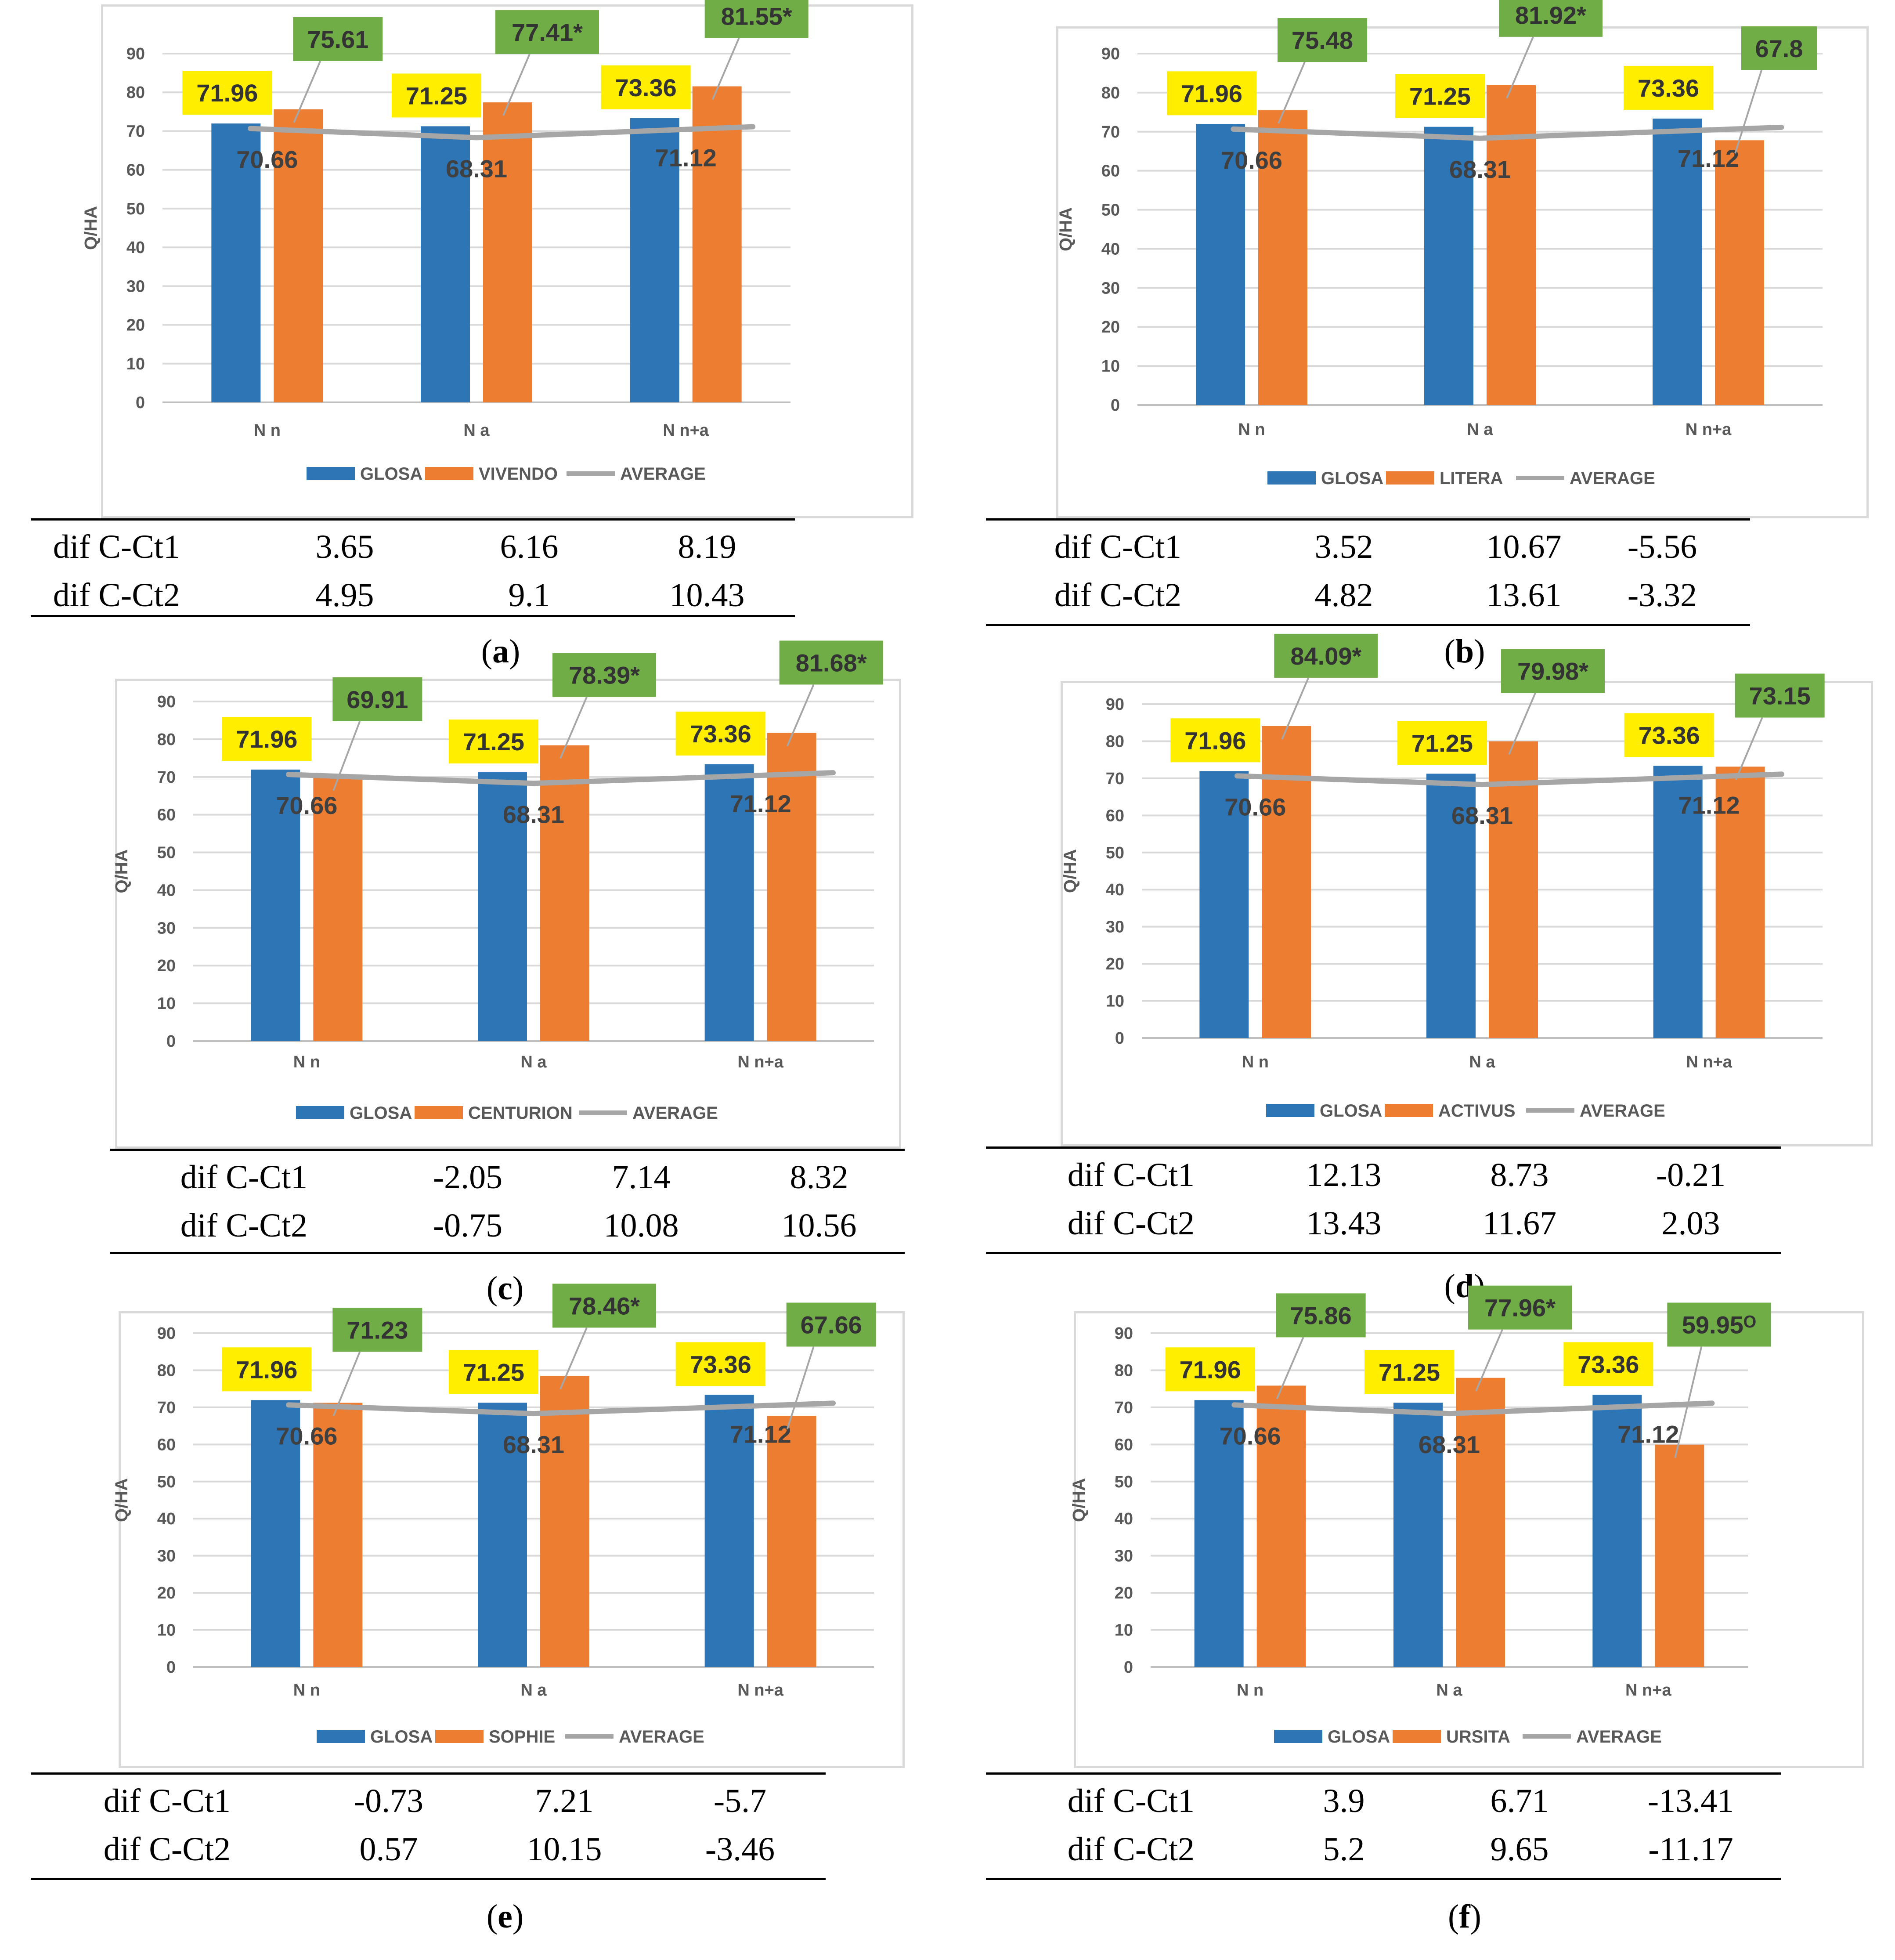  Describe the element at coordinates (459, 1736) in the screenshot. I see `legend-variety-swatch` at that location.